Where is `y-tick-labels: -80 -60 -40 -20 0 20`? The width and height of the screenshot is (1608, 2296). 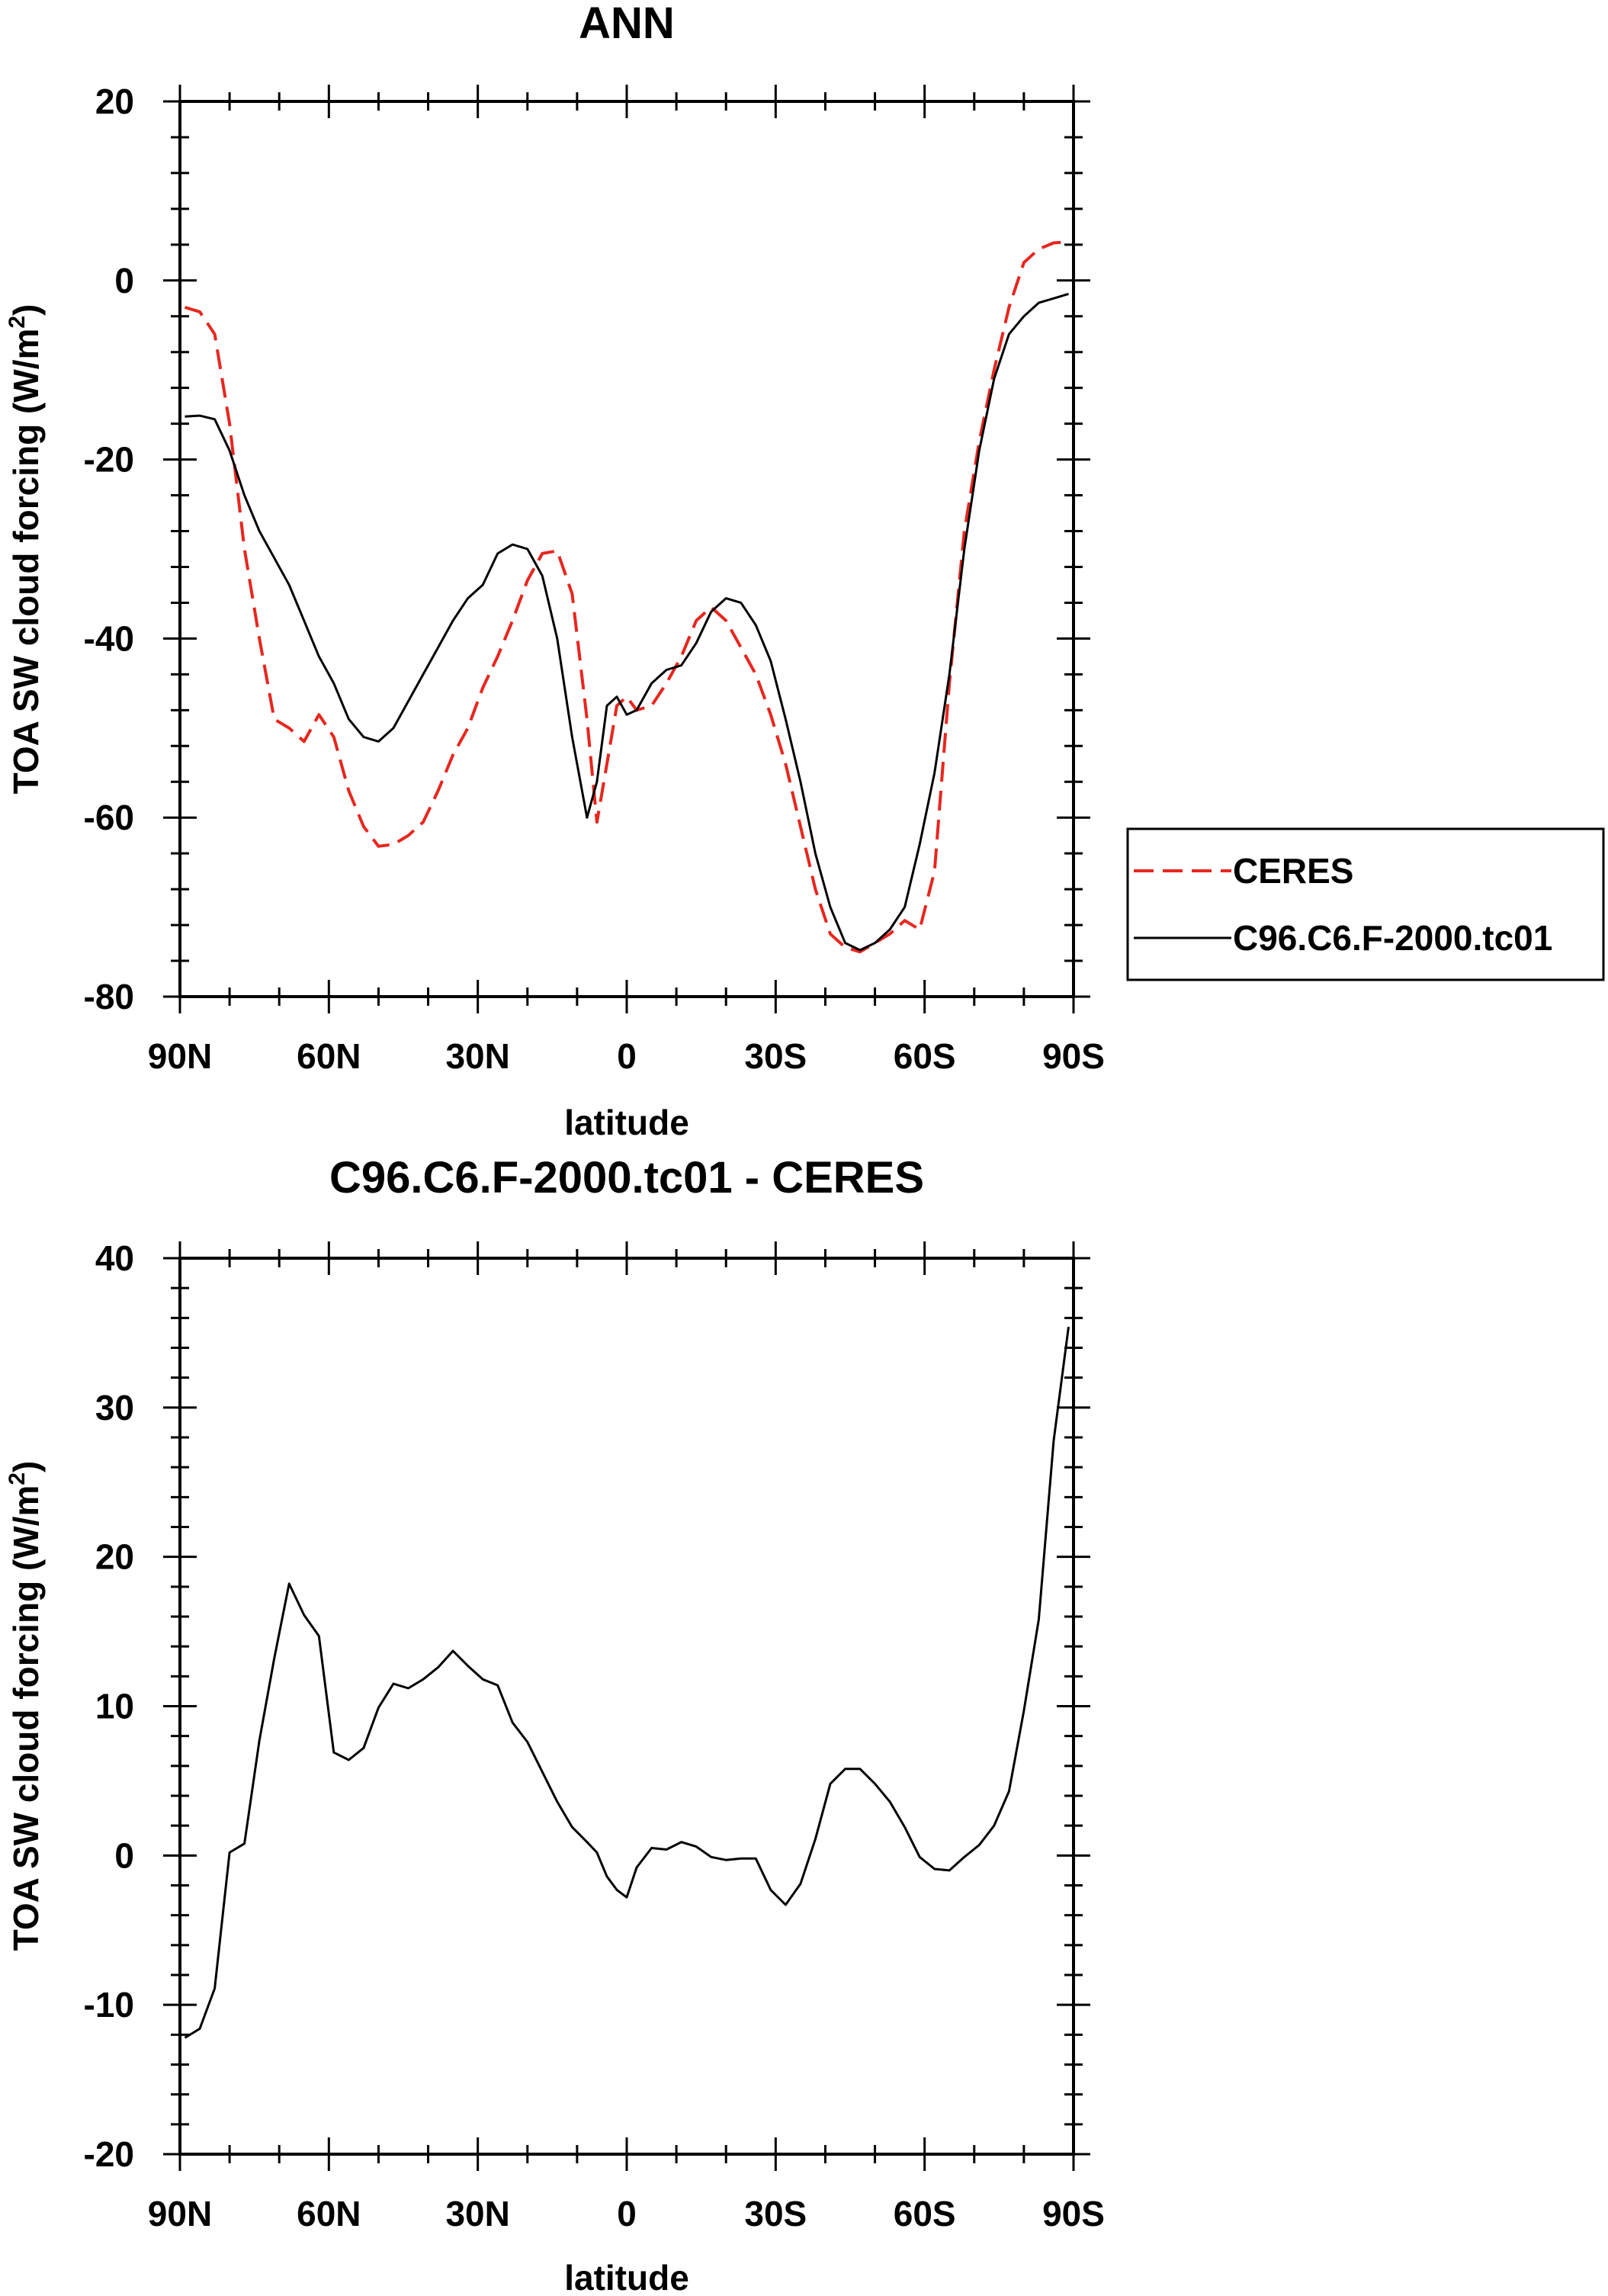 y-tick-labels: -80 -60 -40 -20 0 20 is located at coordinates (109, 549).